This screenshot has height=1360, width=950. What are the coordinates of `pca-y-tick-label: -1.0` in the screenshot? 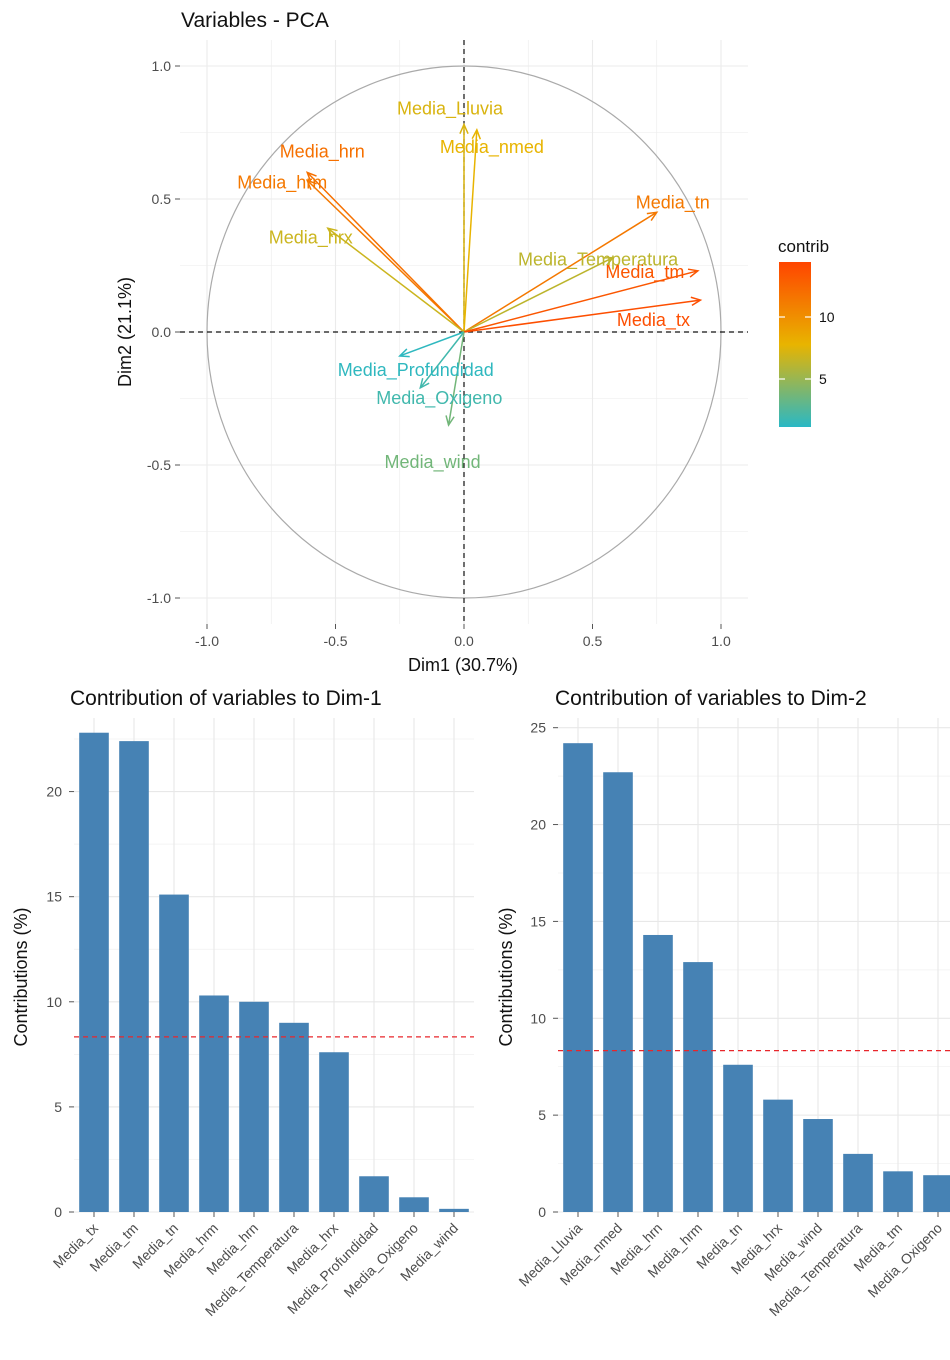 It's located at (159, 598).